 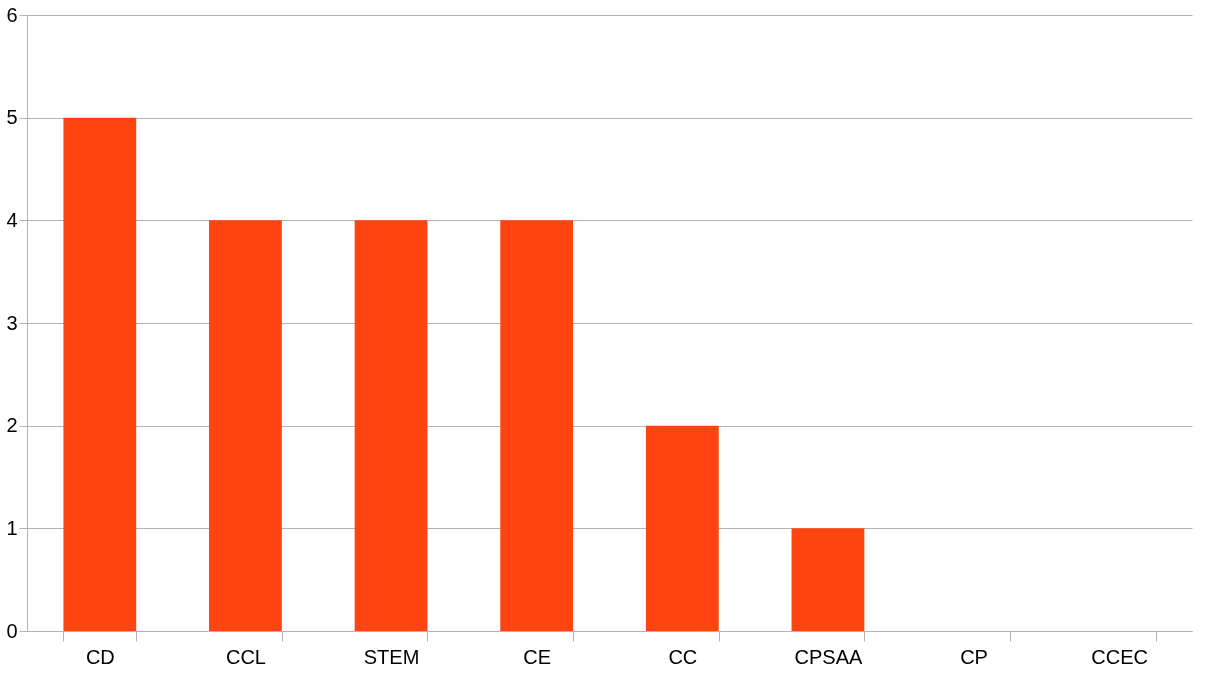 What do you see at coordinates (12, 219) in the screenshot?
I see `y-tick-label: 4` at bounding box center [12, 219].